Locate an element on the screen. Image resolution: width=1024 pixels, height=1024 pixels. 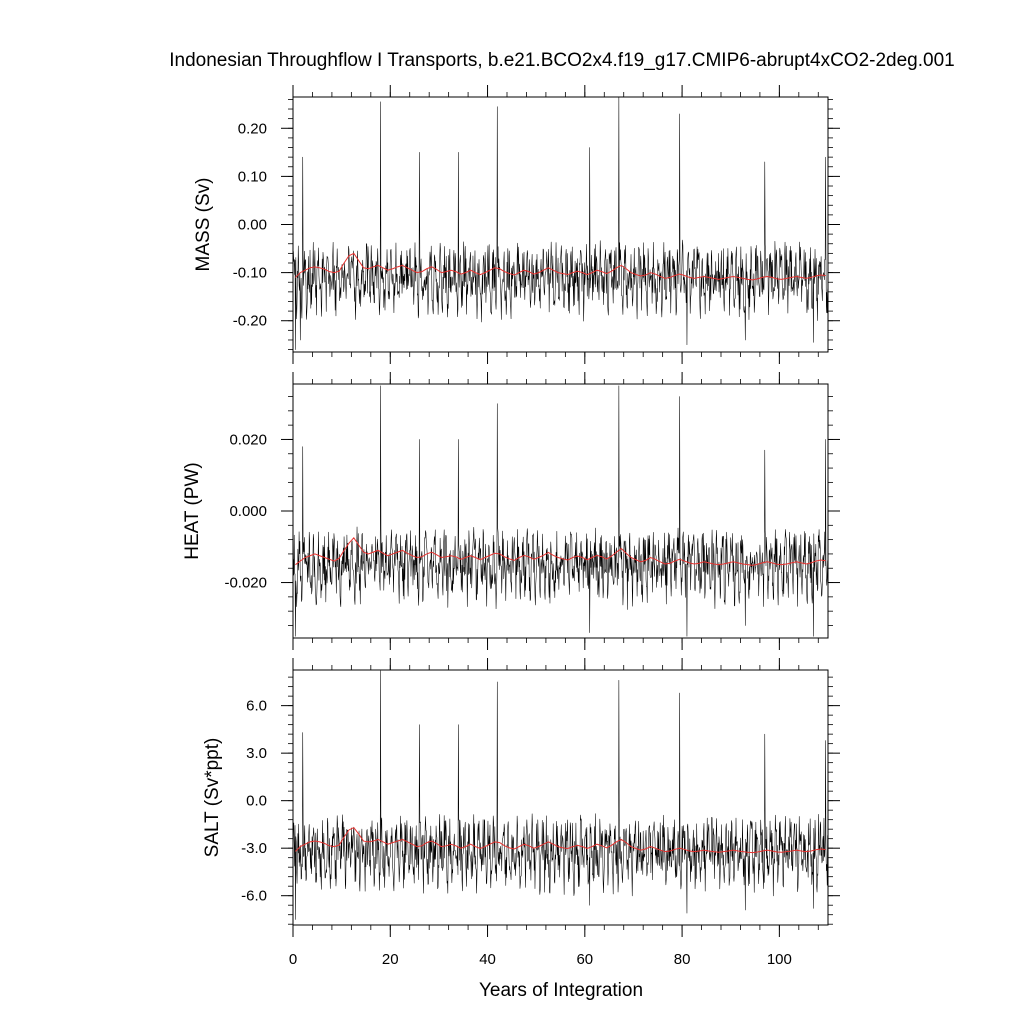
mass-plot-frame is located at coordinates (560, 224).